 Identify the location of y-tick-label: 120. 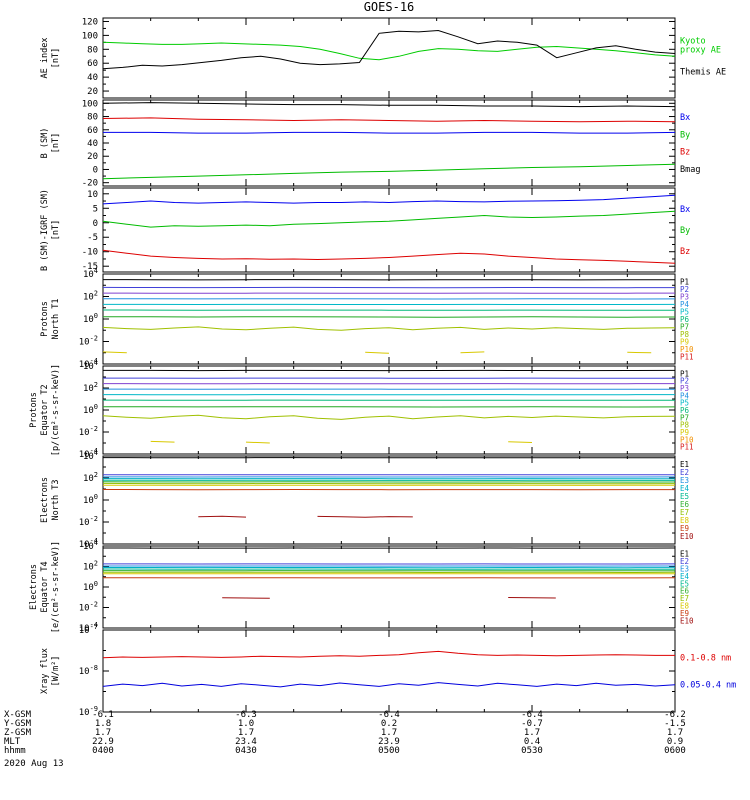
(90, 22).